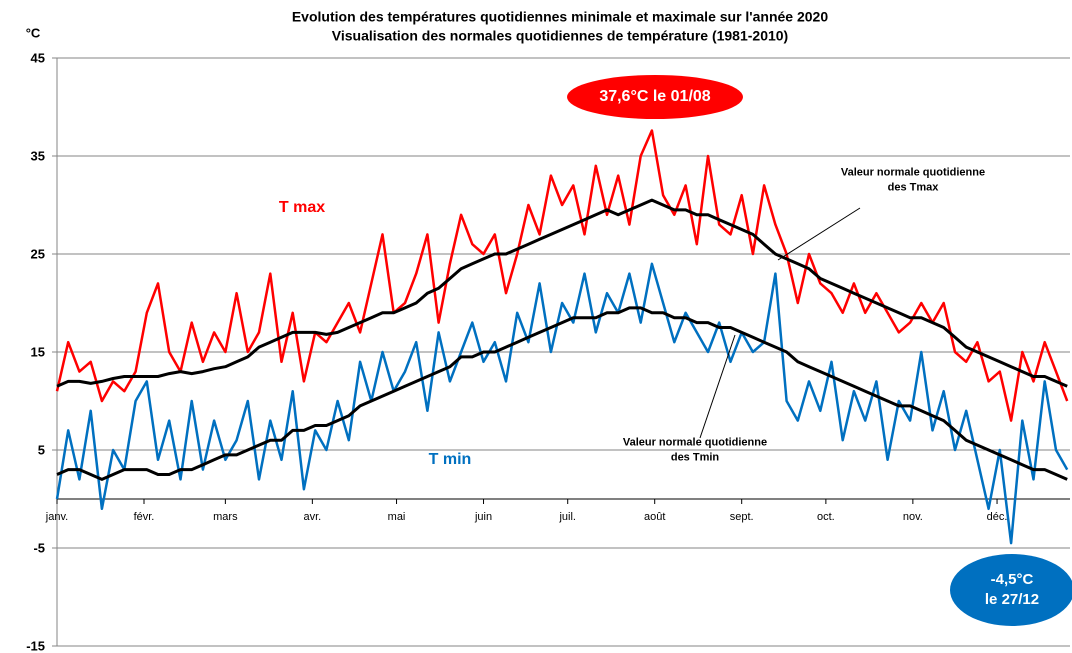  What do you see at coordinates (39, 547) in the screenshot?
I see `y-tick-label: -5` at bounding box center [39, 547].